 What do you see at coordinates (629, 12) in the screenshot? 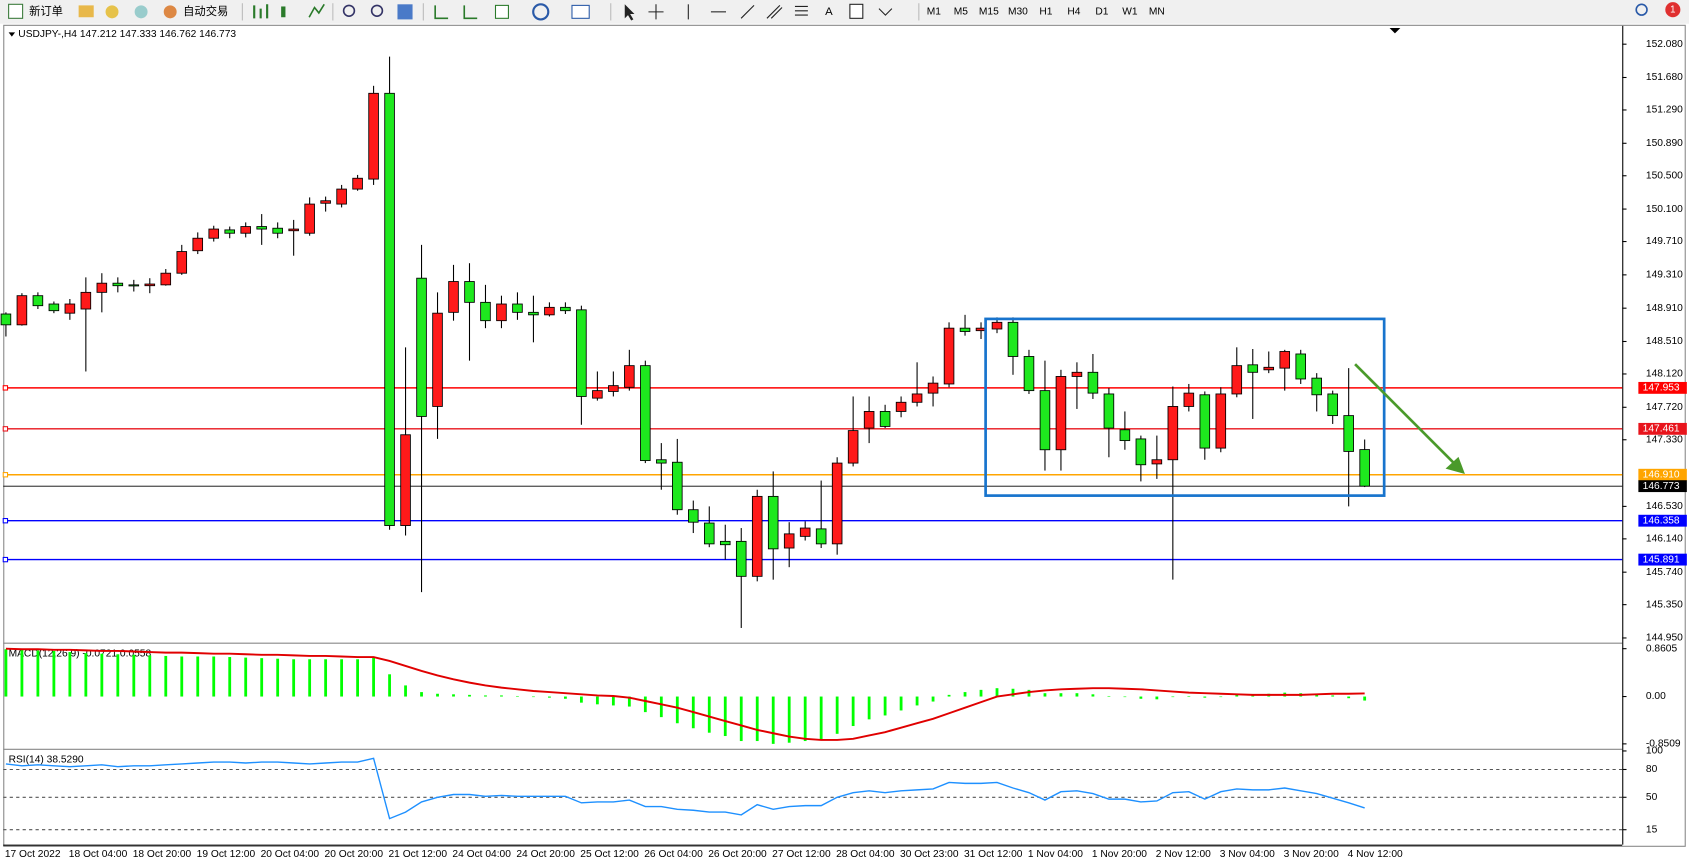
I see `cursor-tool` at bounding box center [629, 12].